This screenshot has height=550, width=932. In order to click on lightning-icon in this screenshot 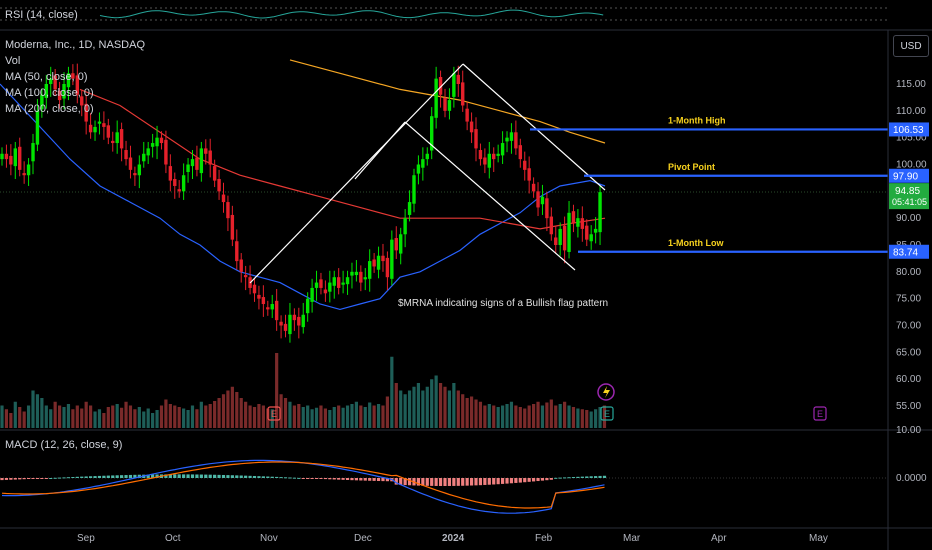, I will do `click(606, 392)`.